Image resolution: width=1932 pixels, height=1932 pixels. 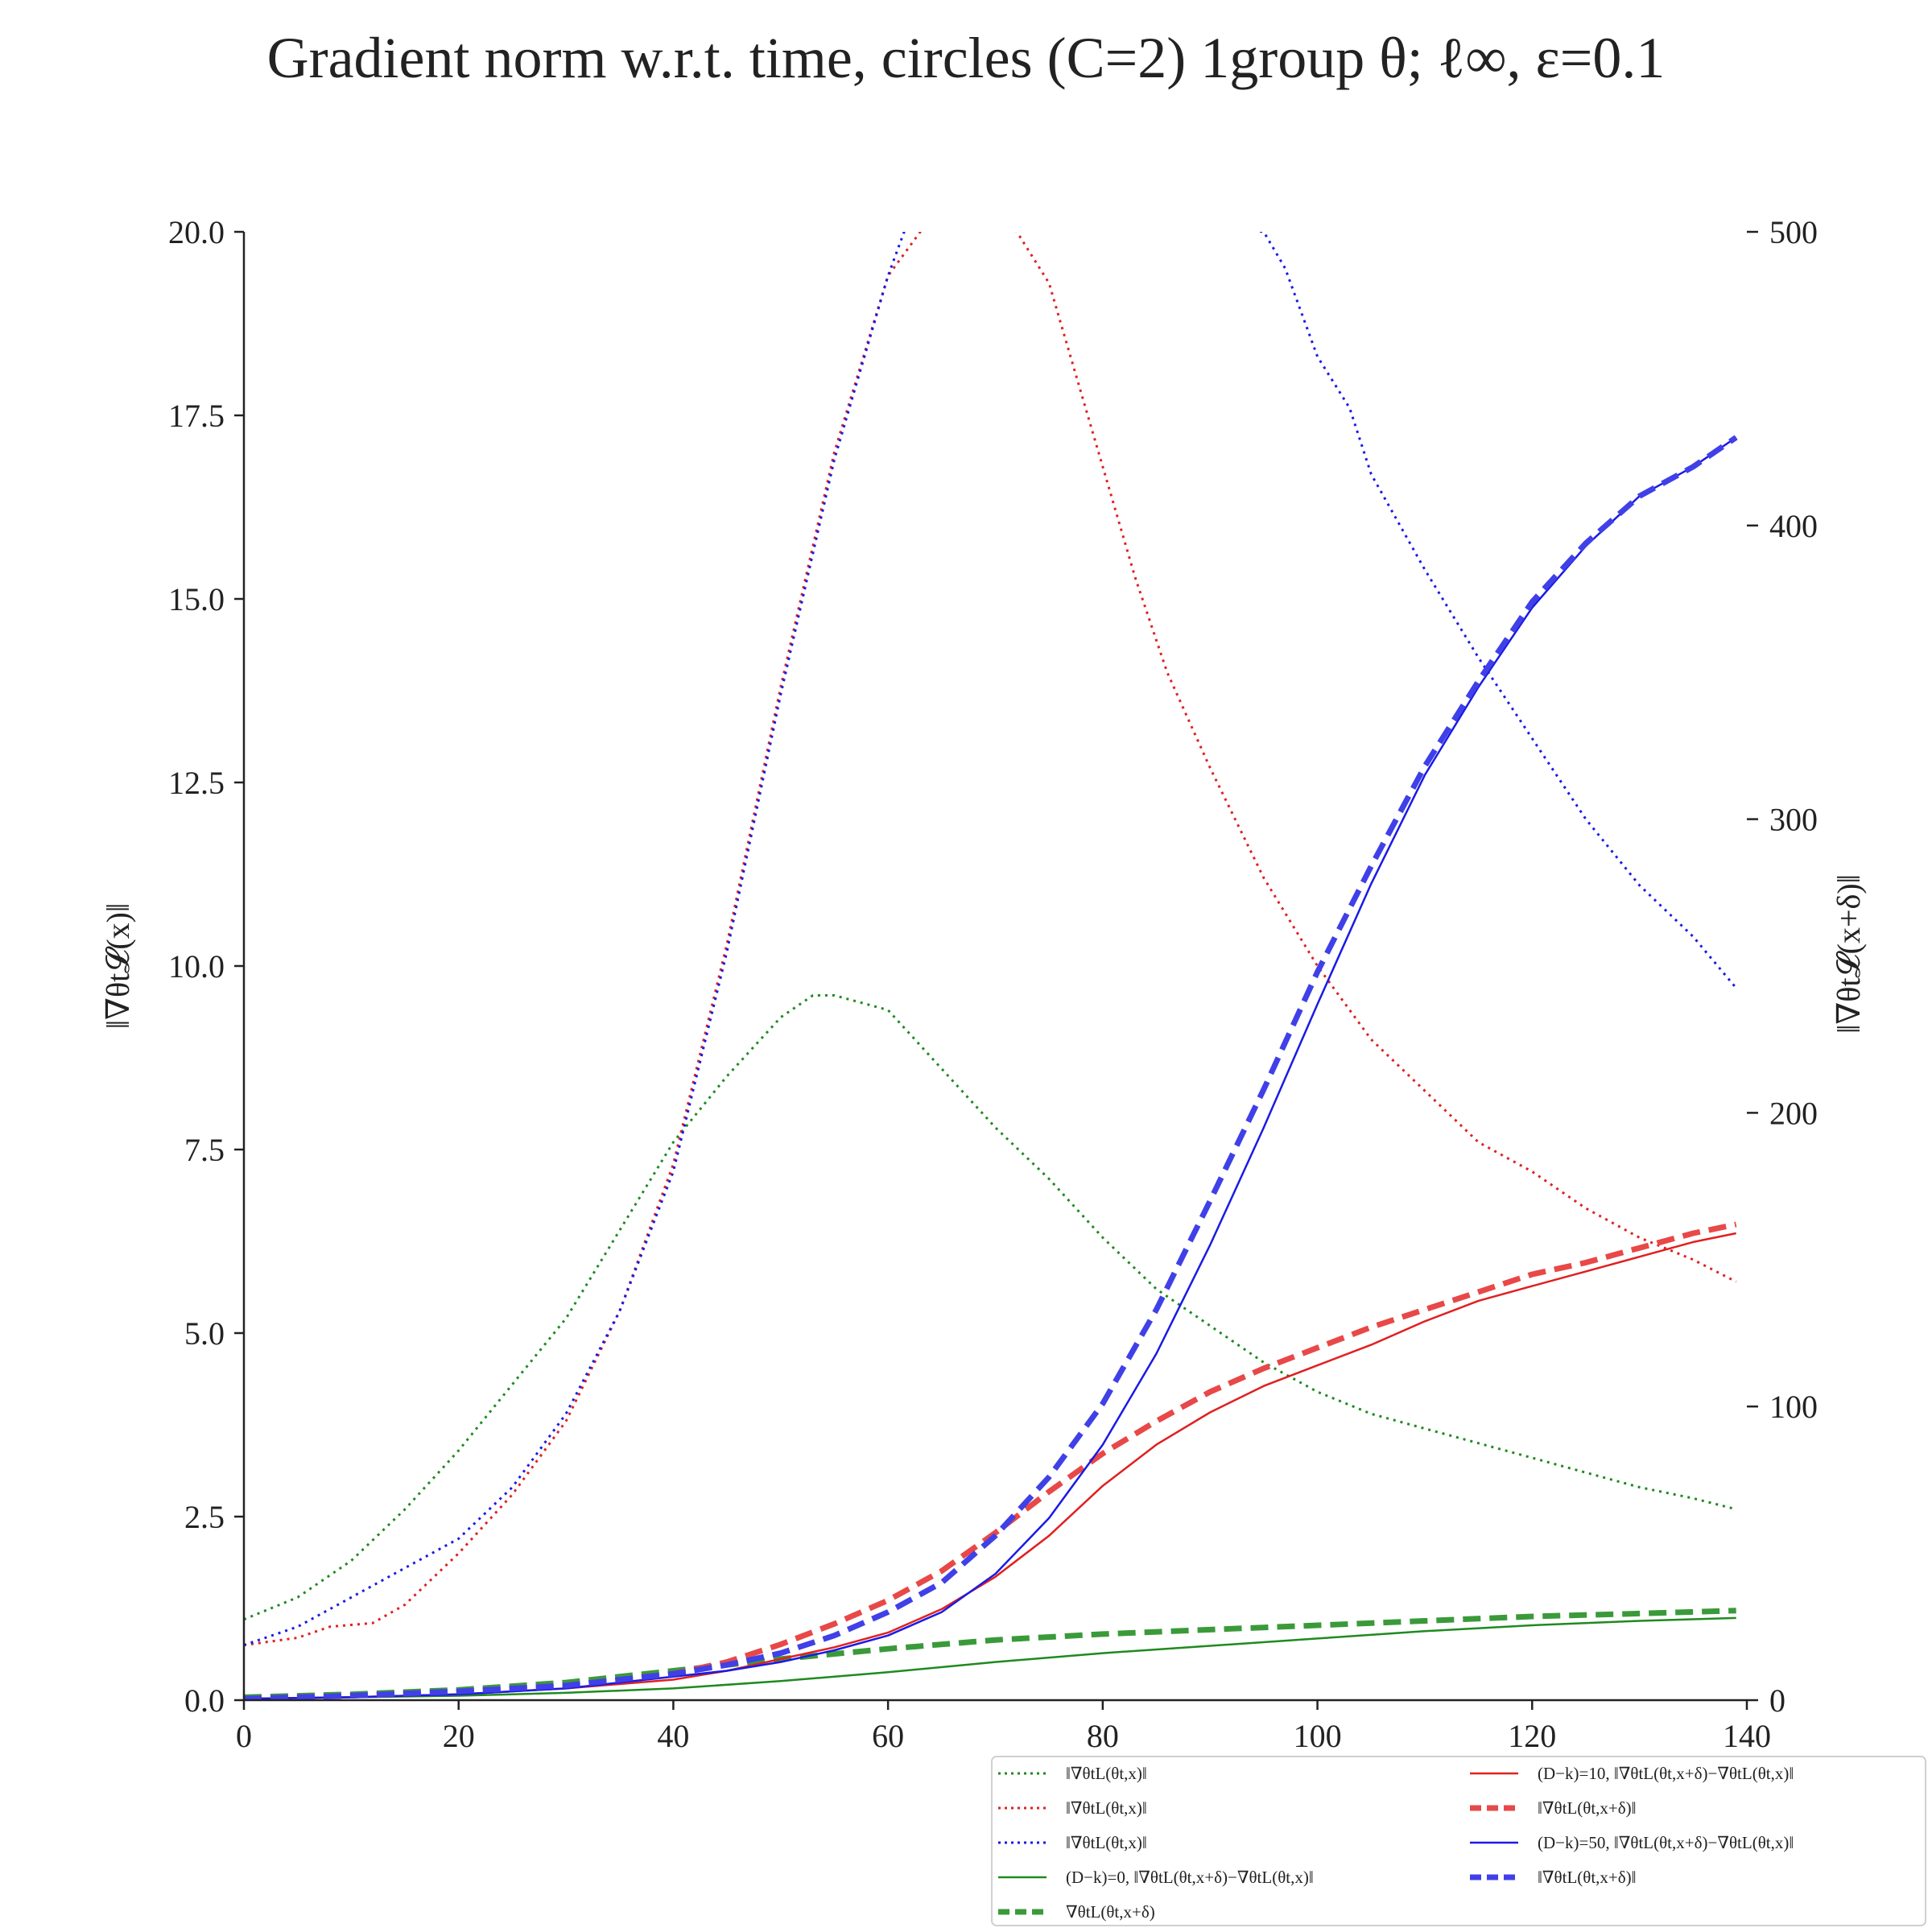 What do you see at coordinates (204, 1333) in the screenshot?
I see `y-left-tick-label: 5.0` at bounding box center [204, 1333].